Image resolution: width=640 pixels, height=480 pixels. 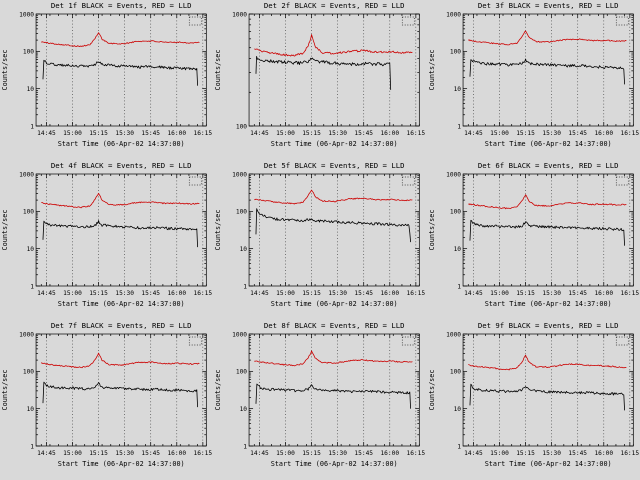 I want to click on y-tick-label: 1, so click(x=32, y=286).